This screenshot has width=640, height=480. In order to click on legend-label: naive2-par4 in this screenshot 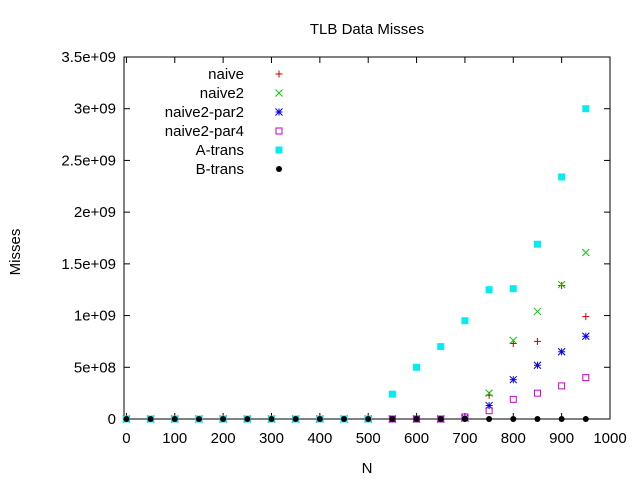, I will do `click(204, 131)`.